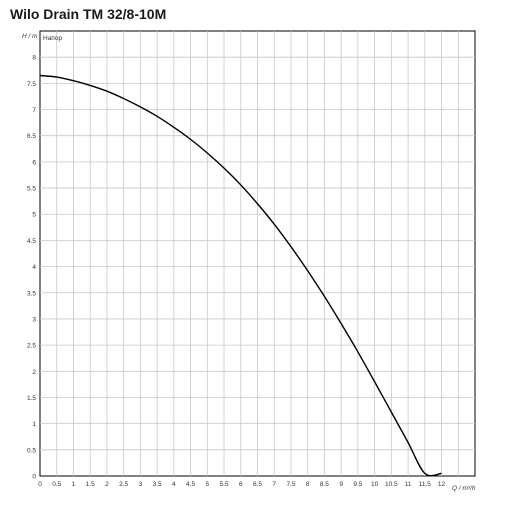 The width and height of the screenshot is (508, 508). I want to click on x-tick-label: 3, so click(141, 484).